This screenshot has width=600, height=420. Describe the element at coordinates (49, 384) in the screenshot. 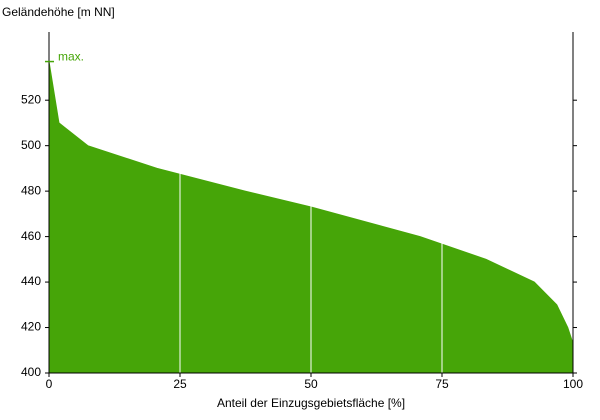

I see `x-tick-label: 0` at that location.